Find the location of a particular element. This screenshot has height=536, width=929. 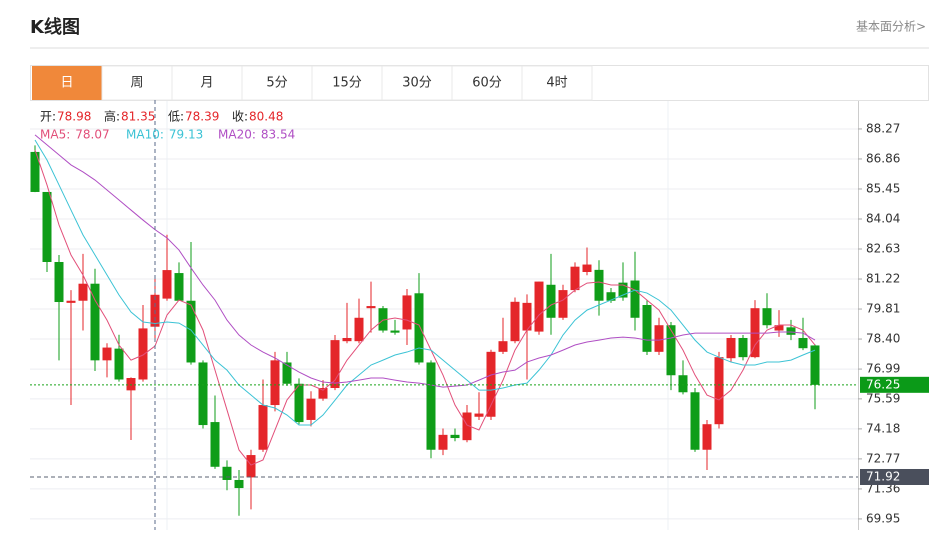

tab-label: 5分 is located at coordinates (276, 83).